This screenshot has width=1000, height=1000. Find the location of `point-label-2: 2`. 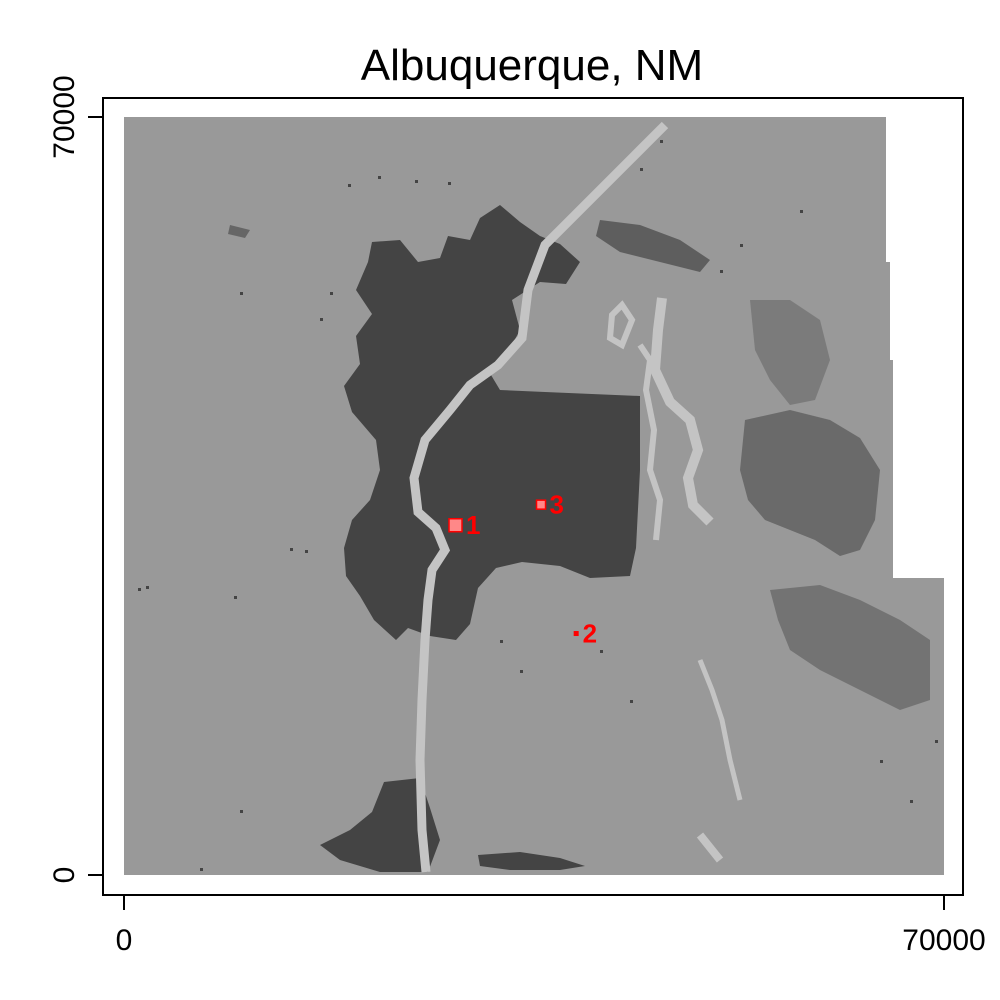

point-label-2: 2 is located at coordinates (590, 634).